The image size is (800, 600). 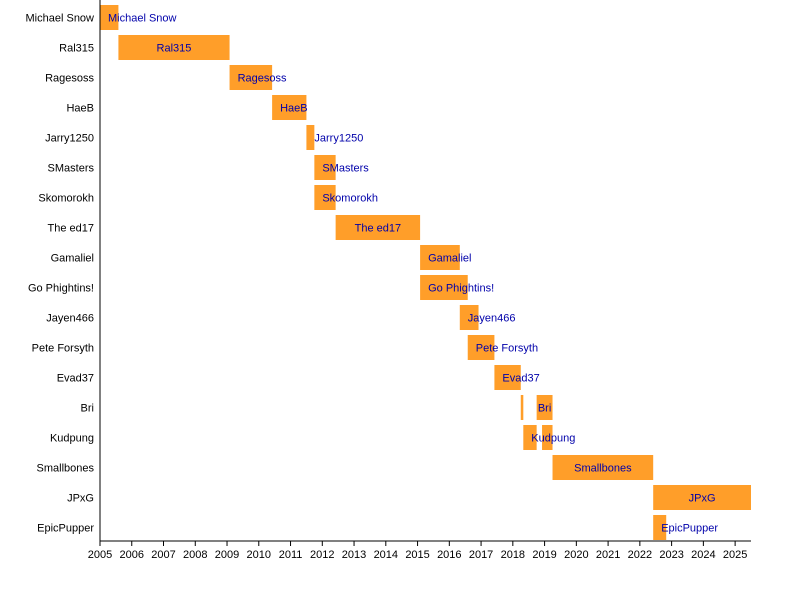 I want to click on row-label: Kudpung, so click(x=72, y=439).